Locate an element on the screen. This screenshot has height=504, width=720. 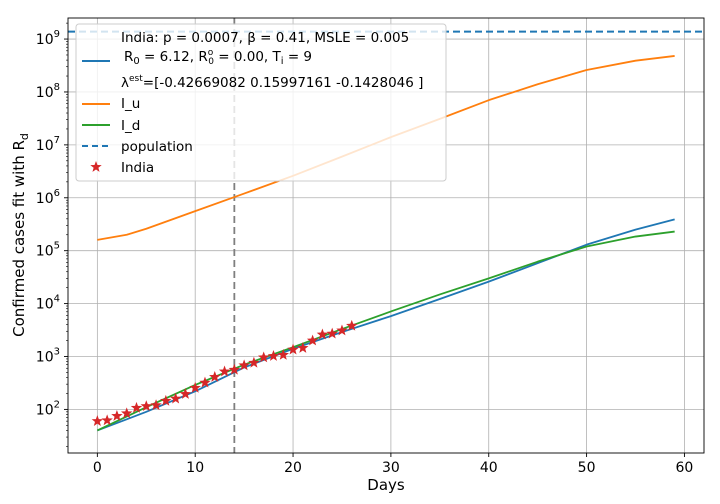
y-tick-label: 10⁵ is located at coordinates (48, 250).